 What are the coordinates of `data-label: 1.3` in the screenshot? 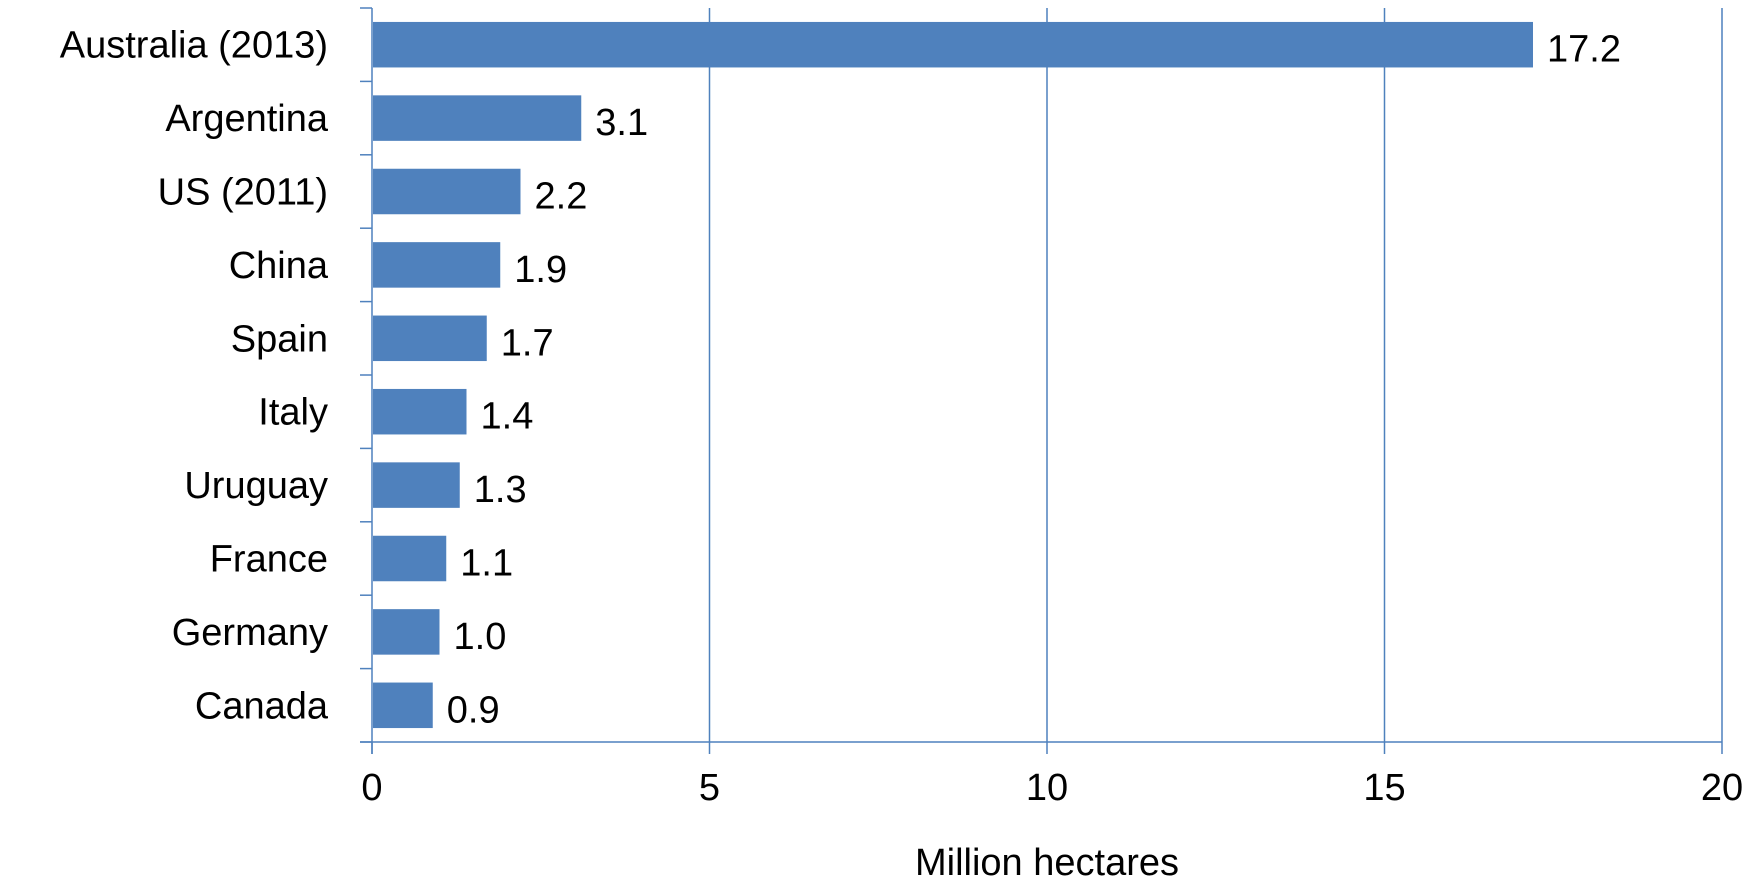 It's located at (500, 490).